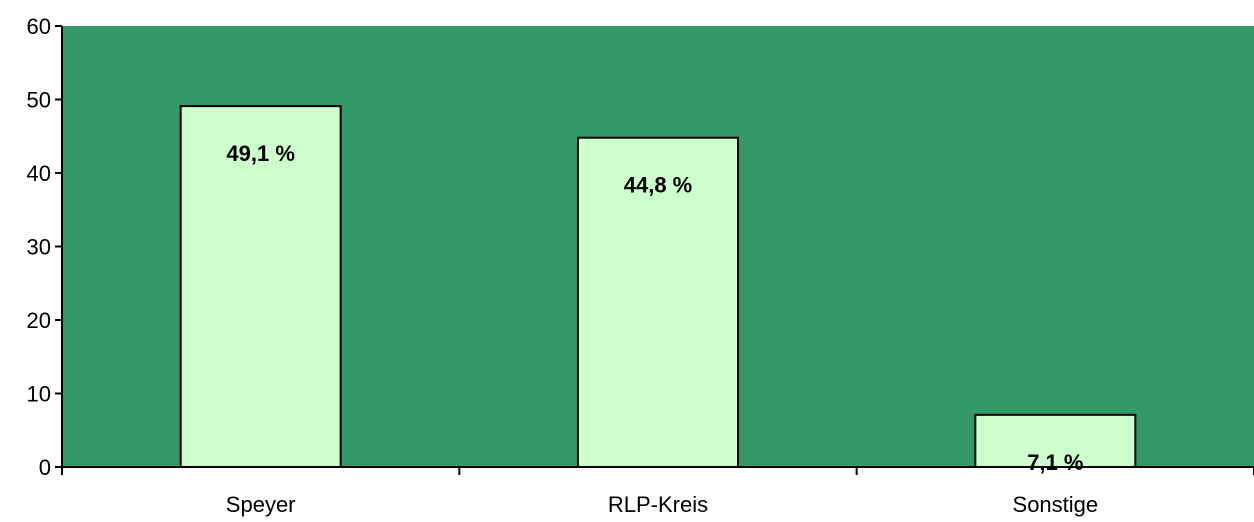 The image size is (1254, 522). I want to click on x-tick-labels: Speyer RLP-Kreis Sonstige, so click(662, 504).